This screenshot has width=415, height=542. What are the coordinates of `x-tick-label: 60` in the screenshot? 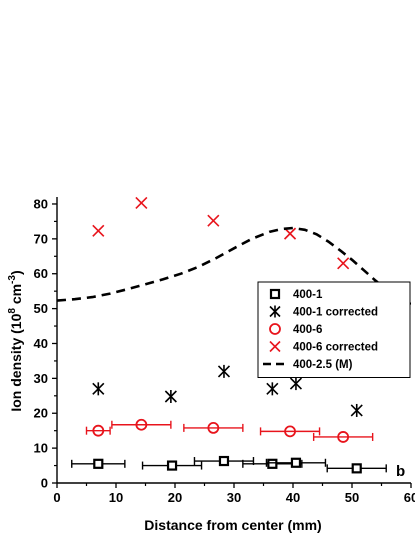 It's located at (409, 497).